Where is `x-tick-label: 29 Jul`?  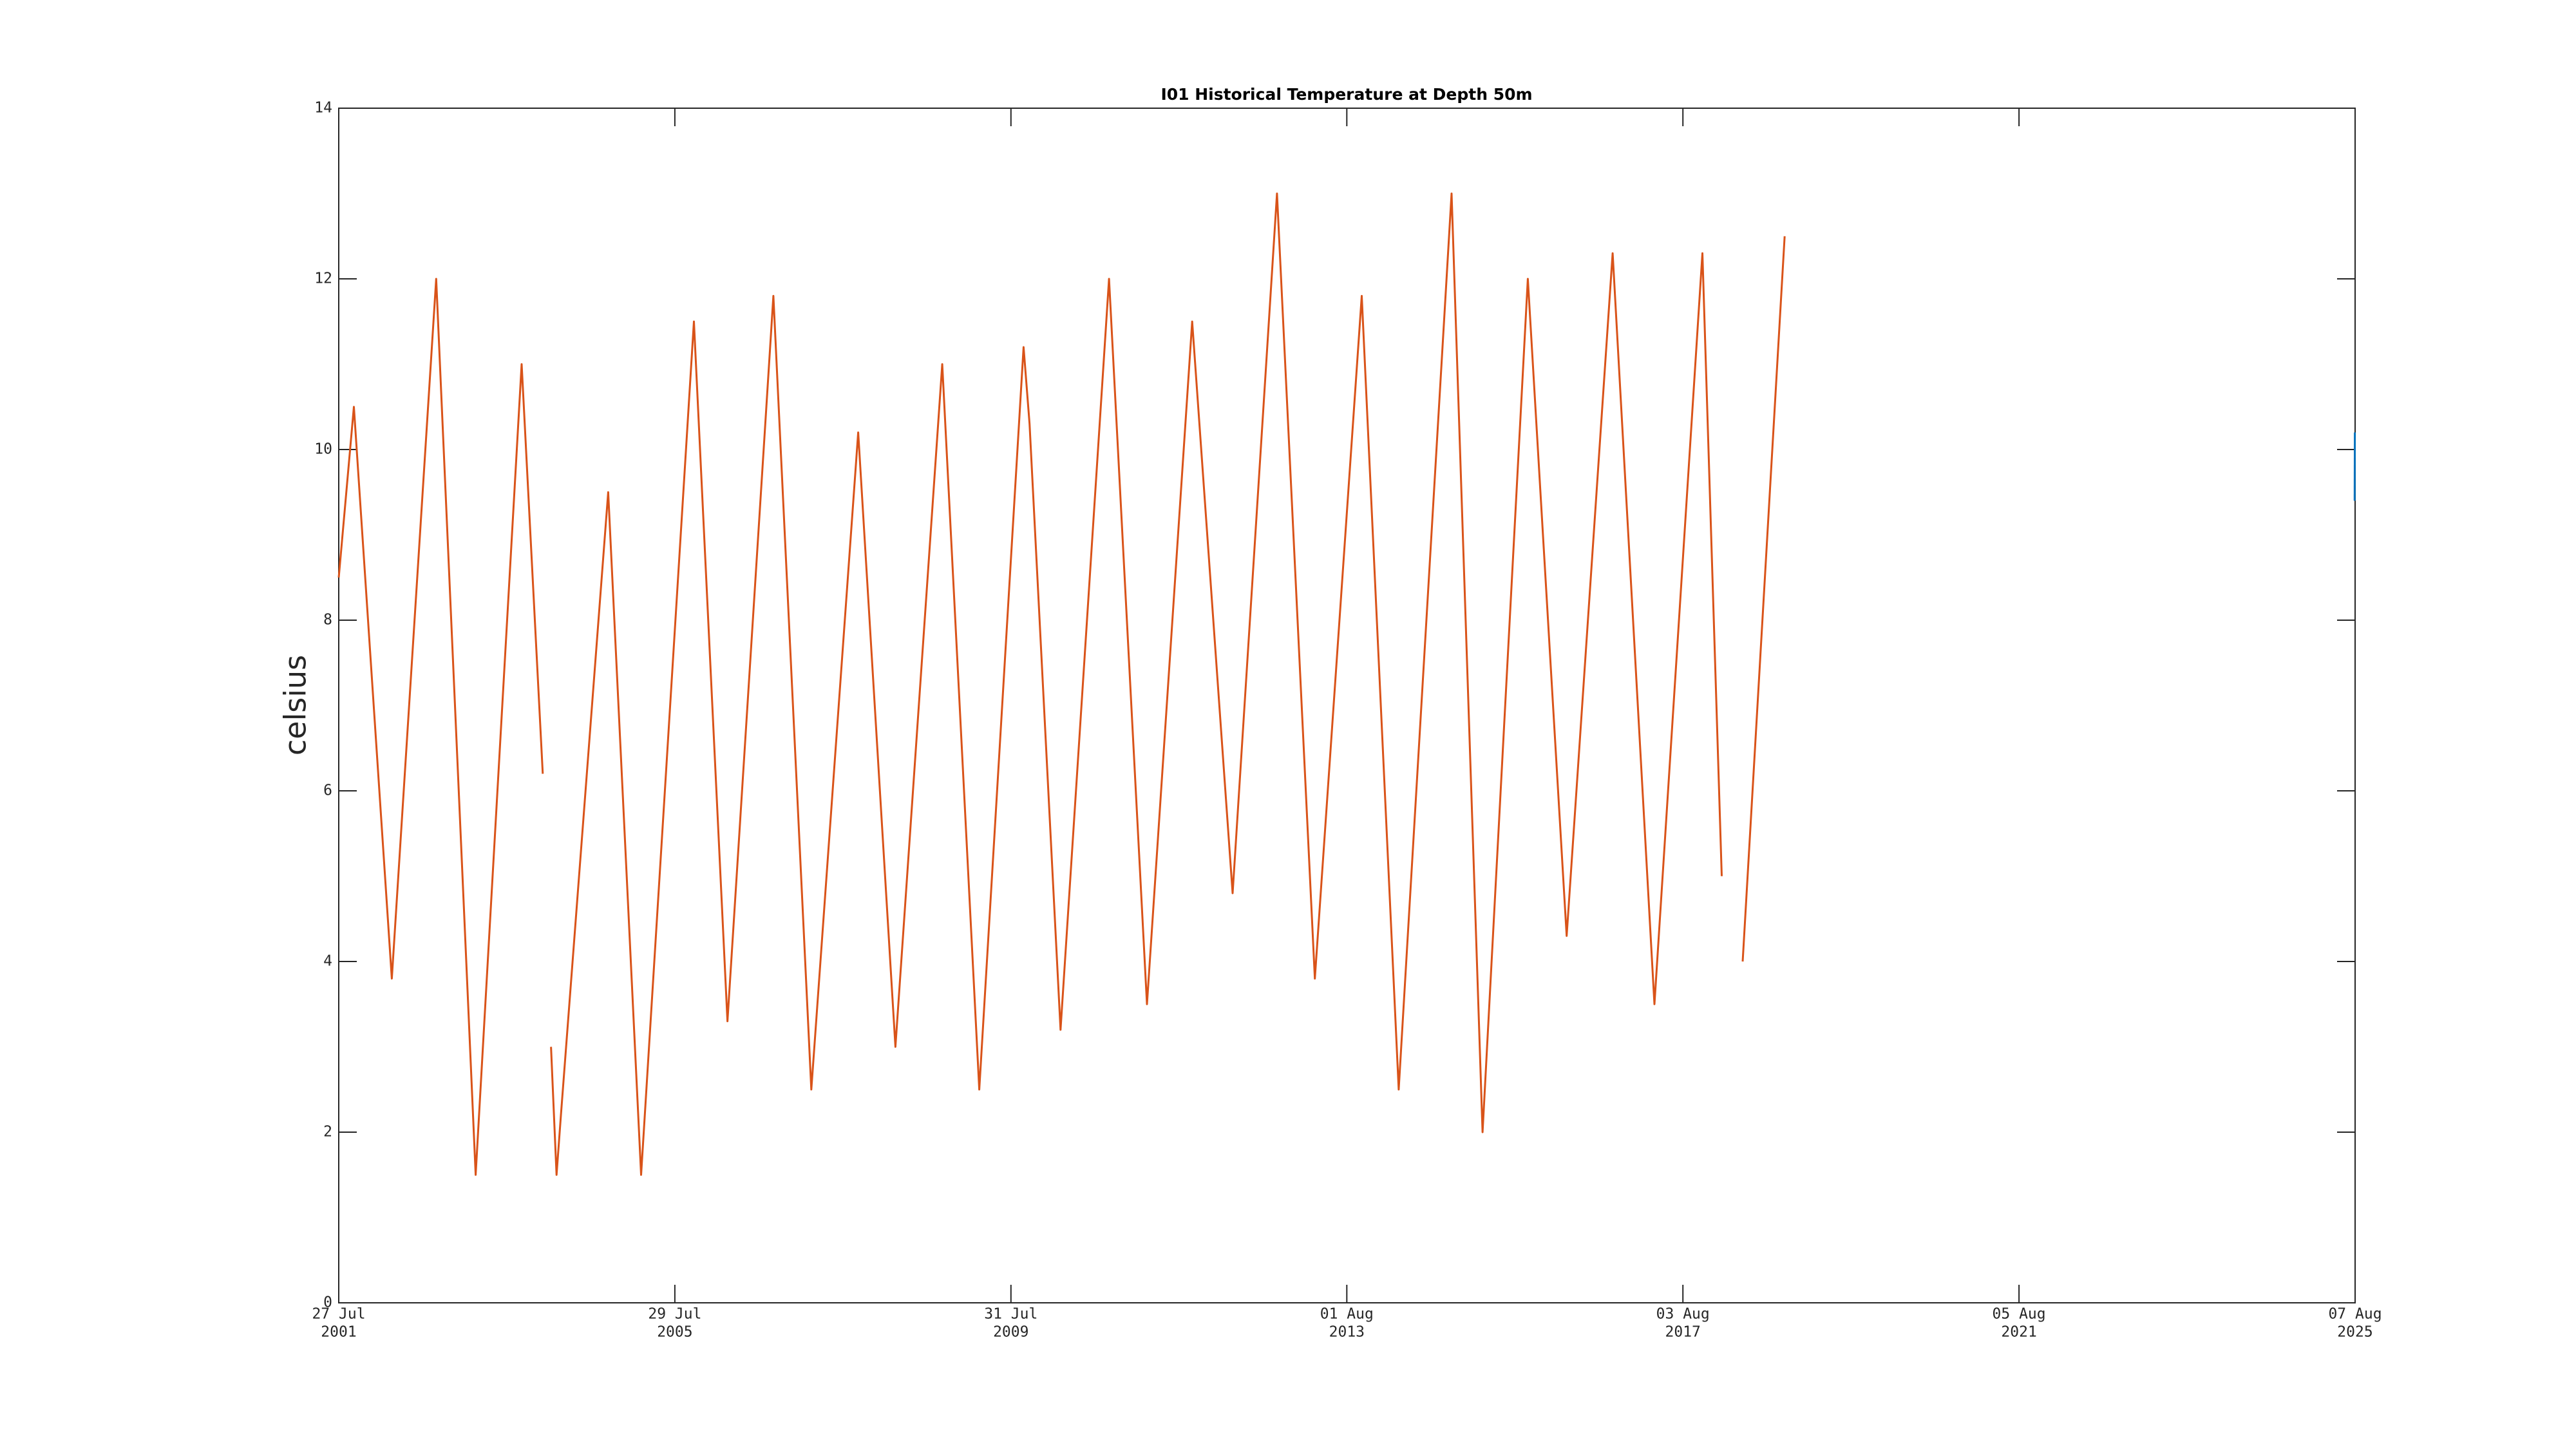 x-tick-label: 29 Jul is located at coordinates (675, 1315).